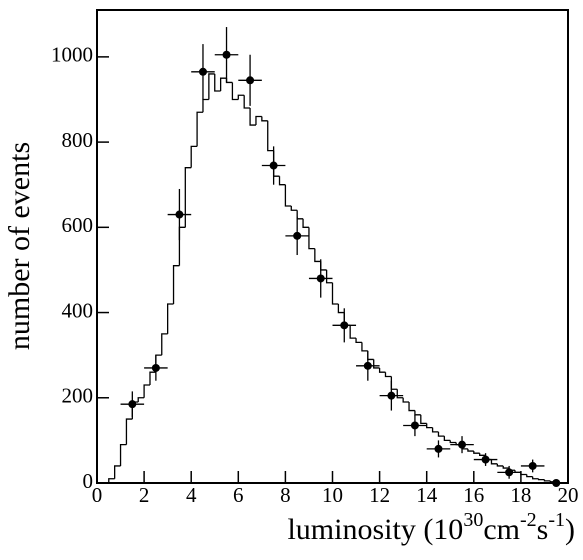 The image size is (583, 560). What do you see at coordinates (72, 55) in the screenshot?
I see `y-tick-label: 1000` at bounding box center [72, 55].